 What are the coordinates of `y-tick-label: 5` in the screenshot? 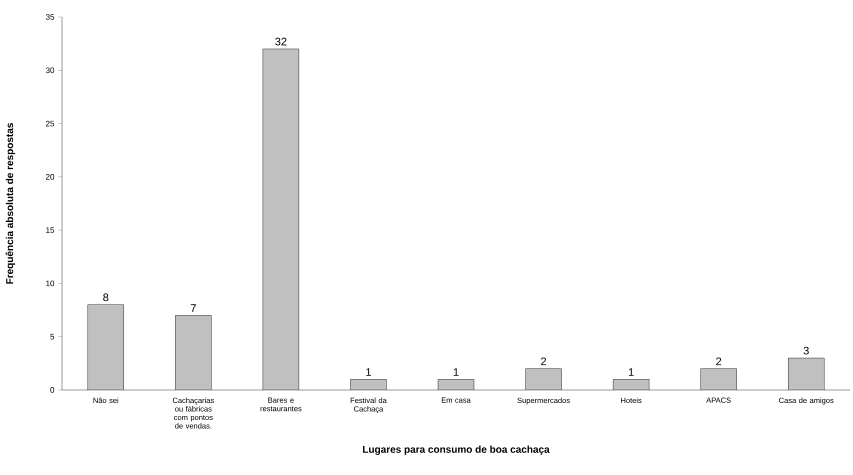 It's located at (52, 337).